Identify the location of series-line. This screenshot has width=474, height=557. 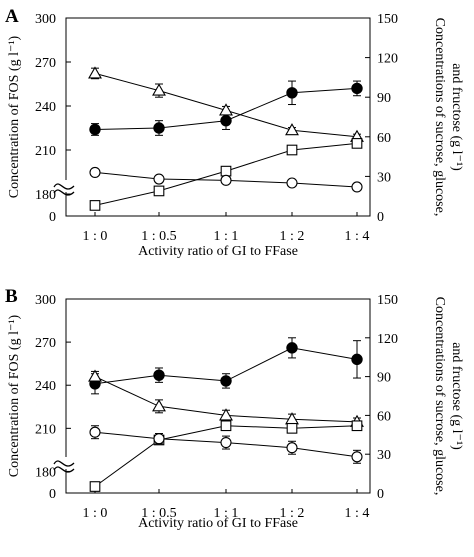
(226, 456).